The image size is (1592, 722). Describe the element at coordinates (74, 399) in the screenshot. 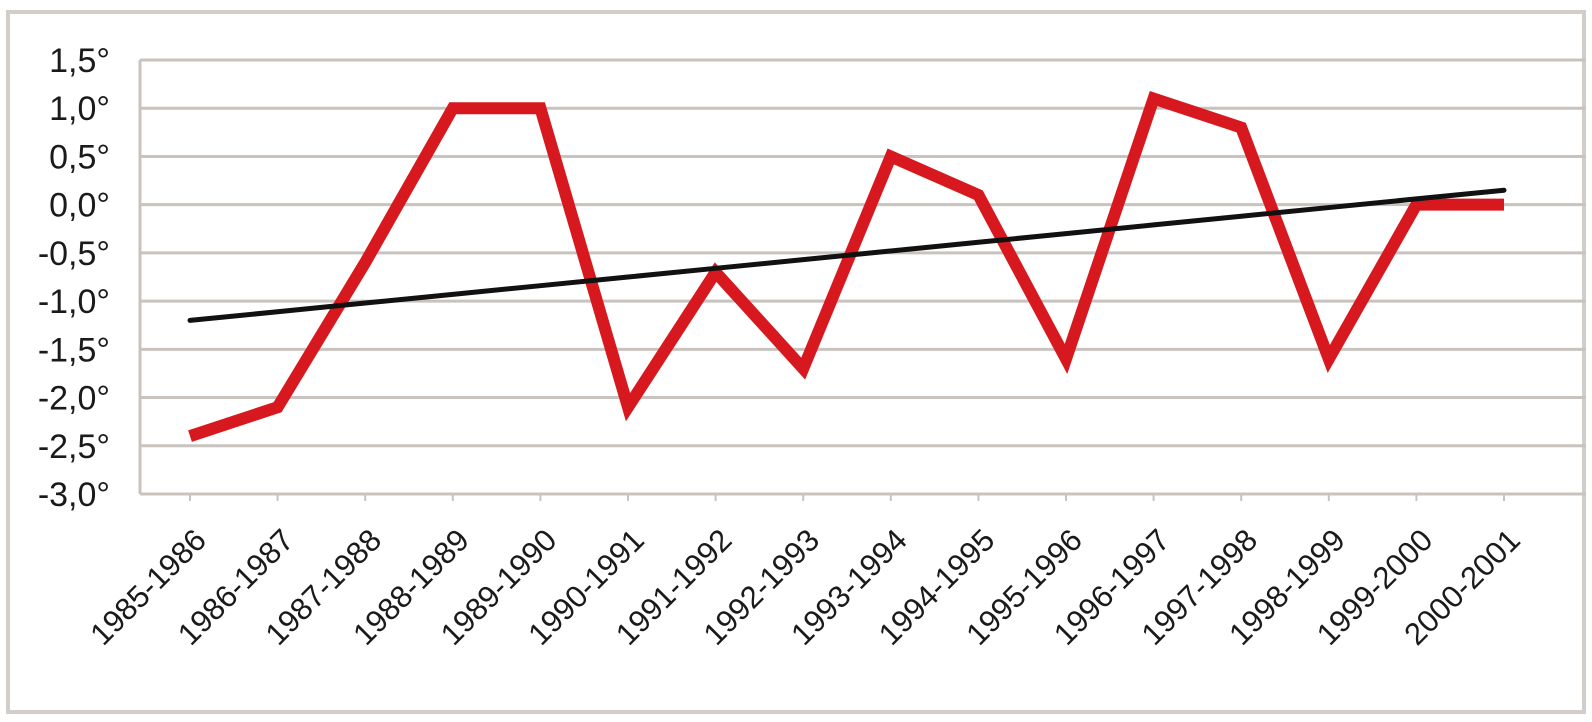

I see `y-tick-label: -2,0°` at that location.